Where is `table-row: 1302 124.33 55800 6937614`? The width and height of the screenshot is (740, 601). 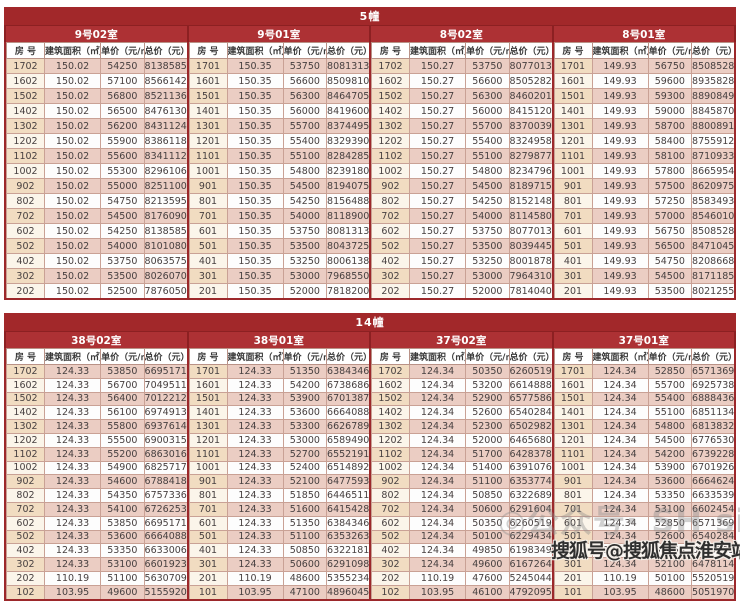 table-row: 1302 124.33 55800 6937614 is located at coordinates (97, 426).